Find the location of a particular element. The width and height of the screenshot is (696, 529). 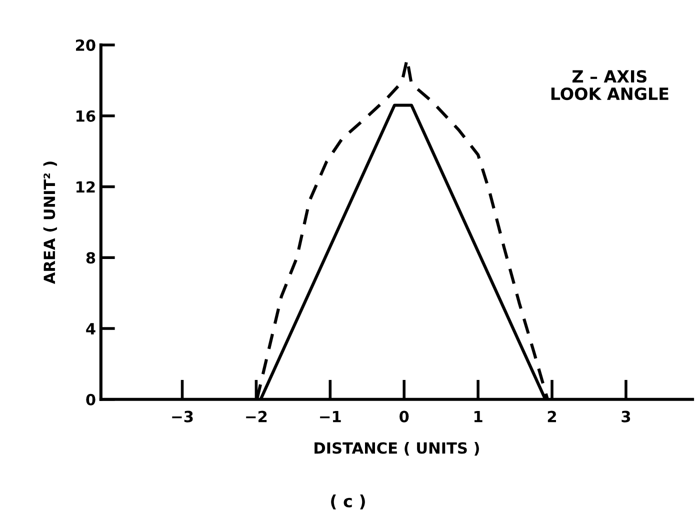

y-tick-label: 12 is located at coordinates (85, 187).